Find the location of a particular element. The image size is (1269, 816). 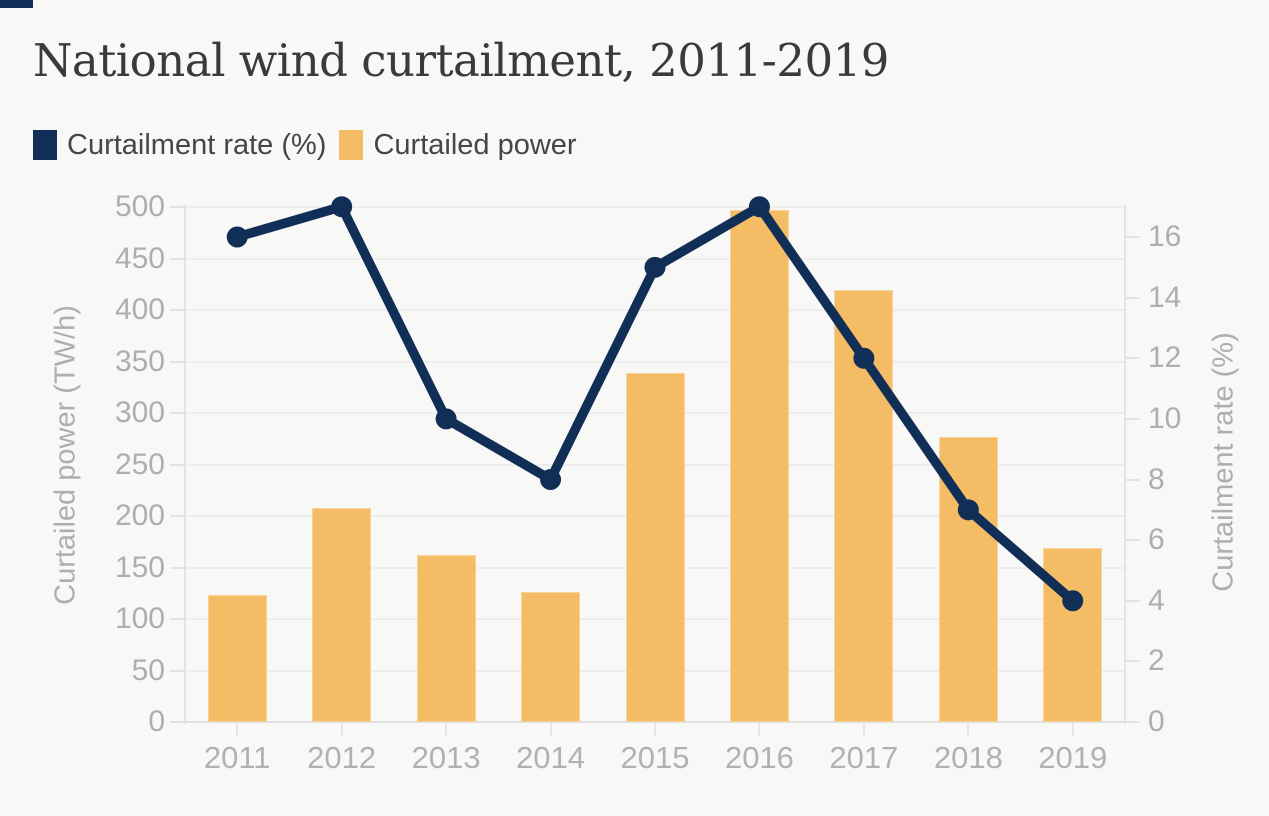

x-axis-label-2016: 2016 is located at coordinates (759, 757).